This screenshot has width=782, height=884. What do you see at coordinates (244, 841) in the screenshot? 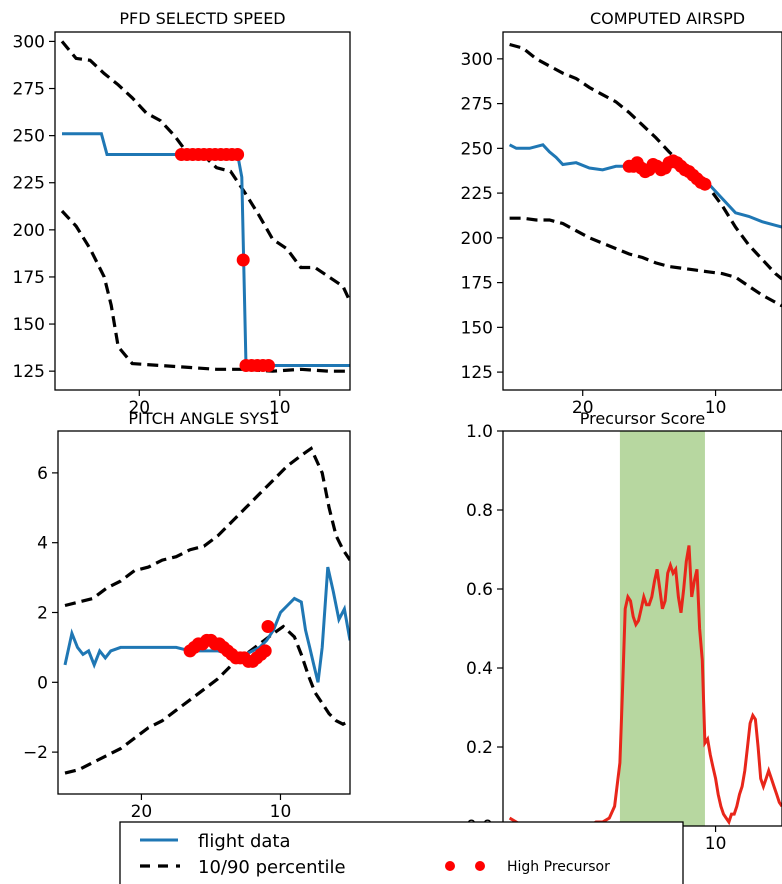
I see `legend-flight-label: flight data` at bounding box center [244, 841].